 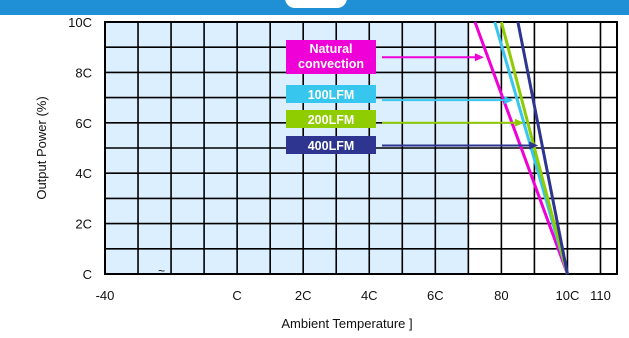 What do you see at coordinates (303, 295) in the screenshot?
I see `x-tick-label: 2C` at bounding box center [303, 295].